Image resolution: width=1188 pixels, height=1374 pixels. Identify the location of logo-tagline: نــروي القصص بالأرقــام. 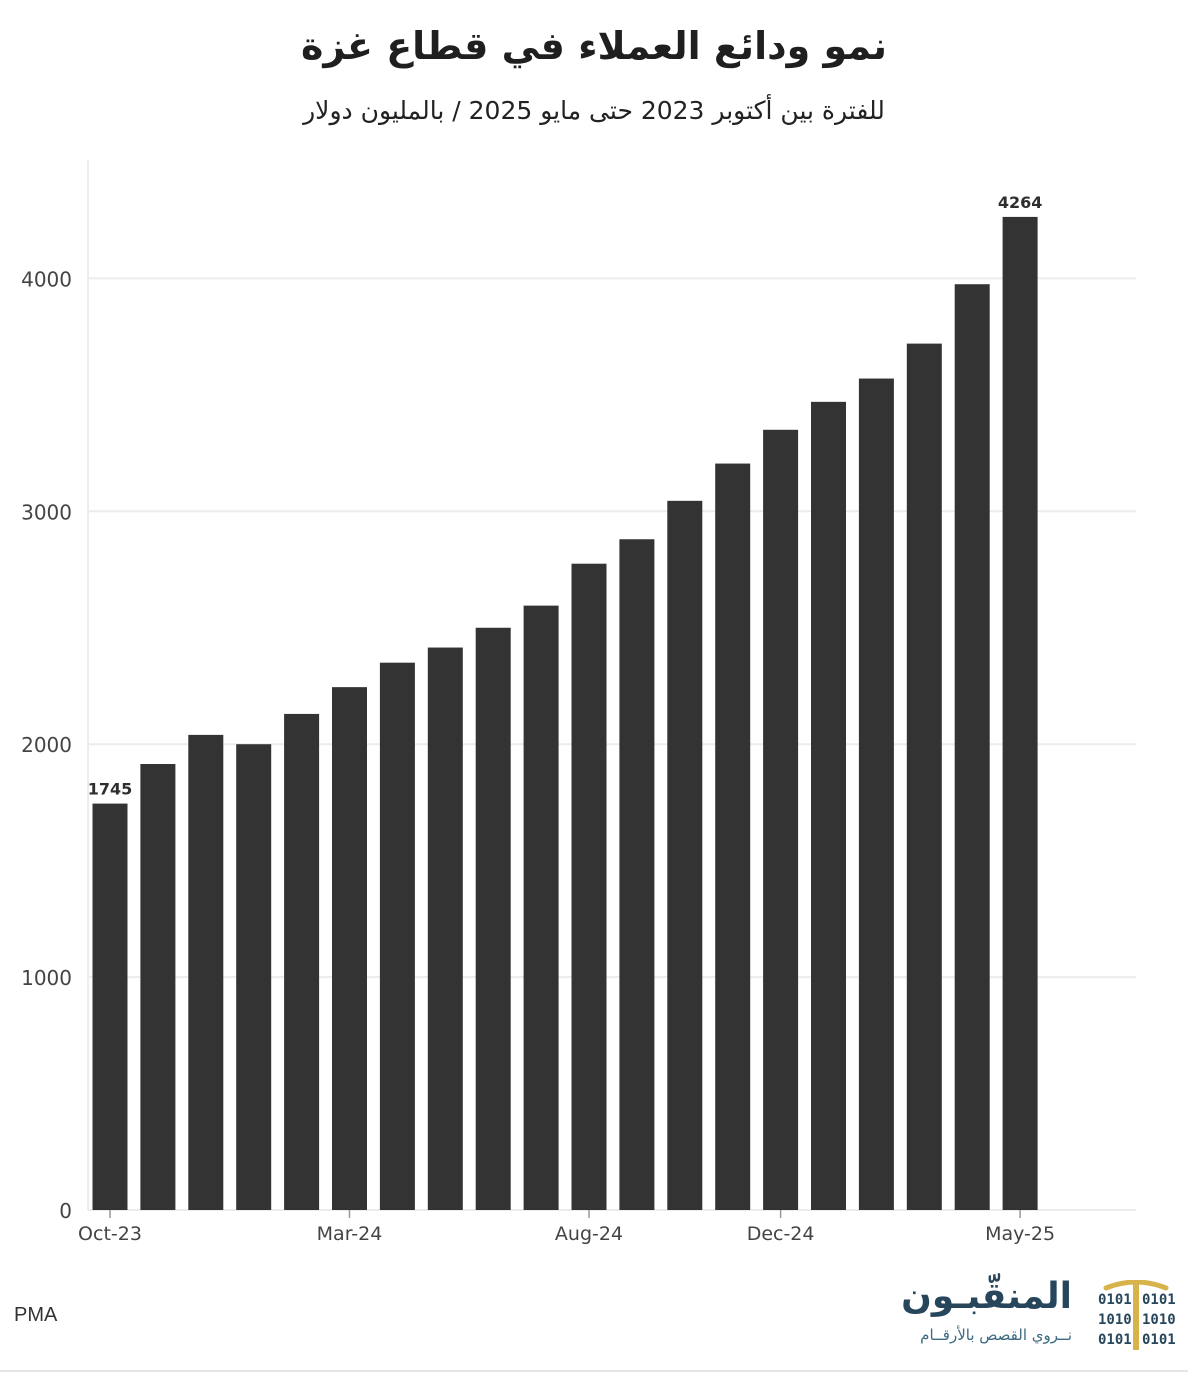
(996, 1335).